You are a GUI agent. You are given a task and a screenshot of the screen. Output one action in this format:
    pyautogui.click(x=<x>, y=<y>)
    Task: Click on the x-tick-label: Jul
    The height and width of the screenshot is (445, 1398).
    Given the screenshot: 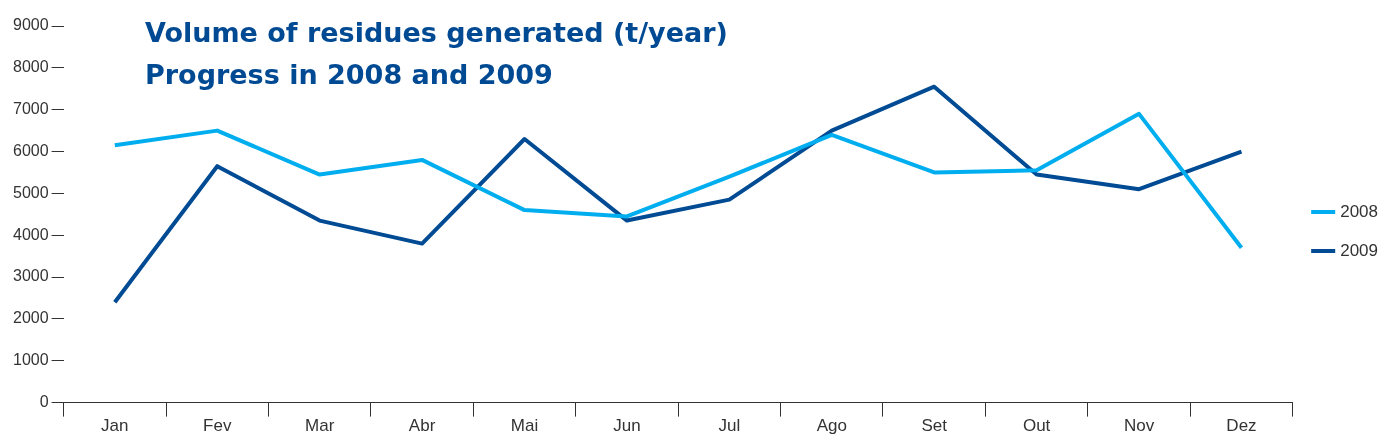 What is the action you would take?
    pyautogui.click(x=729, y=426)
    